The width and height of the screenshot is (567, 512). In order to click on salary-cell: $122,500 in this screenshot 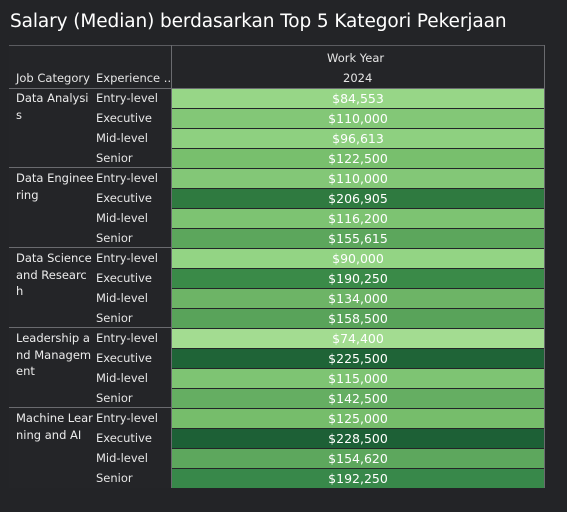, I will do `click(358, 158)`.